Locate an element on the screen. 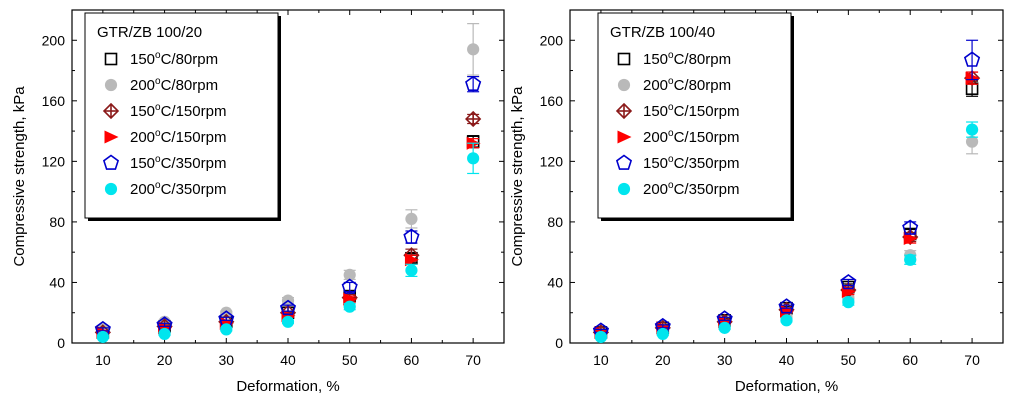  legend-title: GTR/ZB 100/40 is located at coordinates (662, 32).